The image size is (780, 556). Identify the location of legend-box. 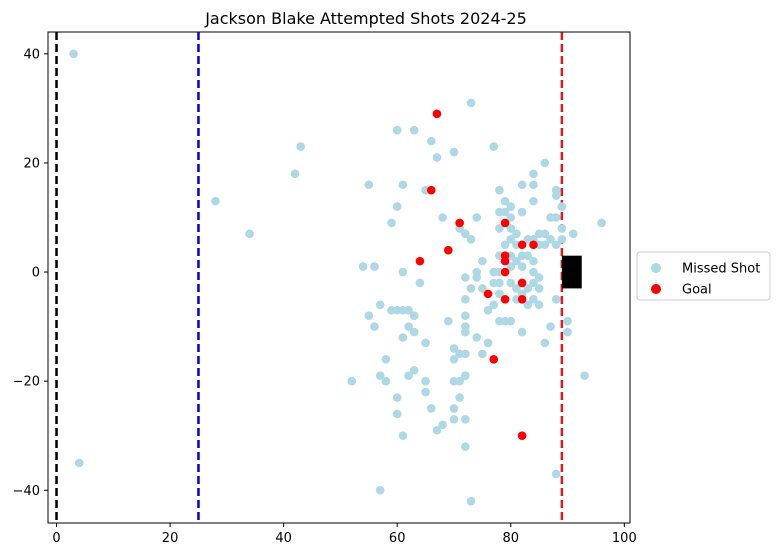
(703, 276).